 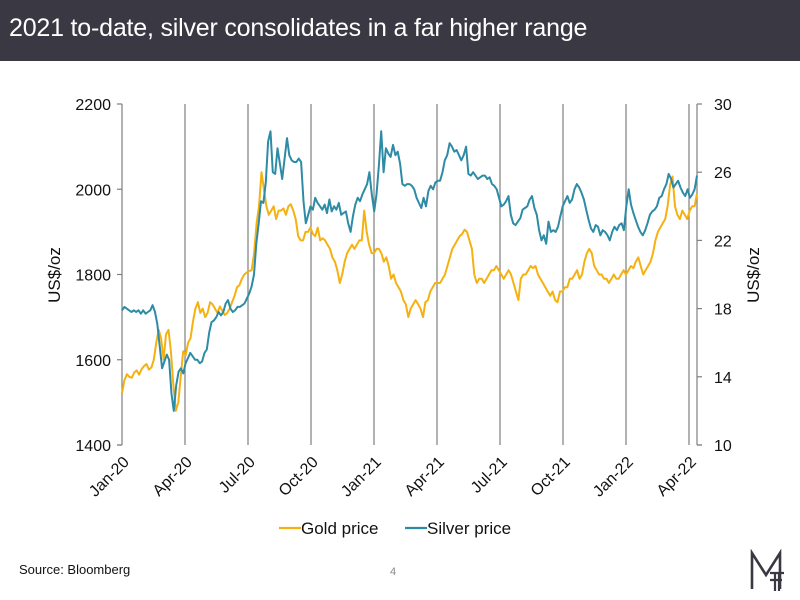 What do you see at coordinates (395, 528) in the screenshot?
I see `legend: Gold price Silver price` at bounding box center [395, 528].